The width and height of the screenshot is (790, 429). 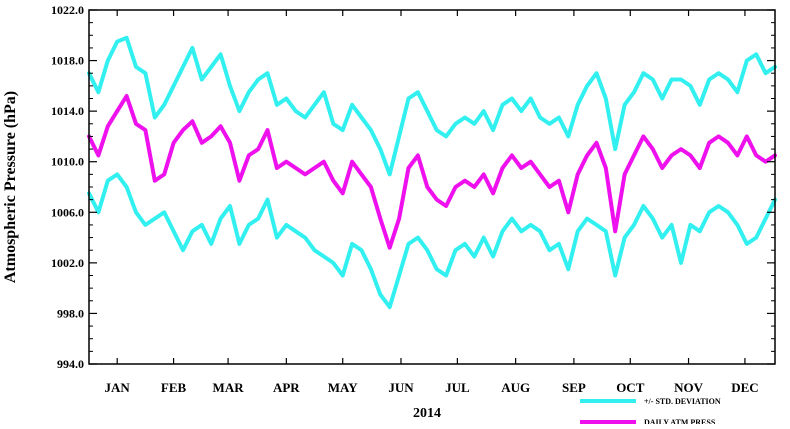 I want to click on y-tick-label: 1014.0, so click(x=67, y=111).